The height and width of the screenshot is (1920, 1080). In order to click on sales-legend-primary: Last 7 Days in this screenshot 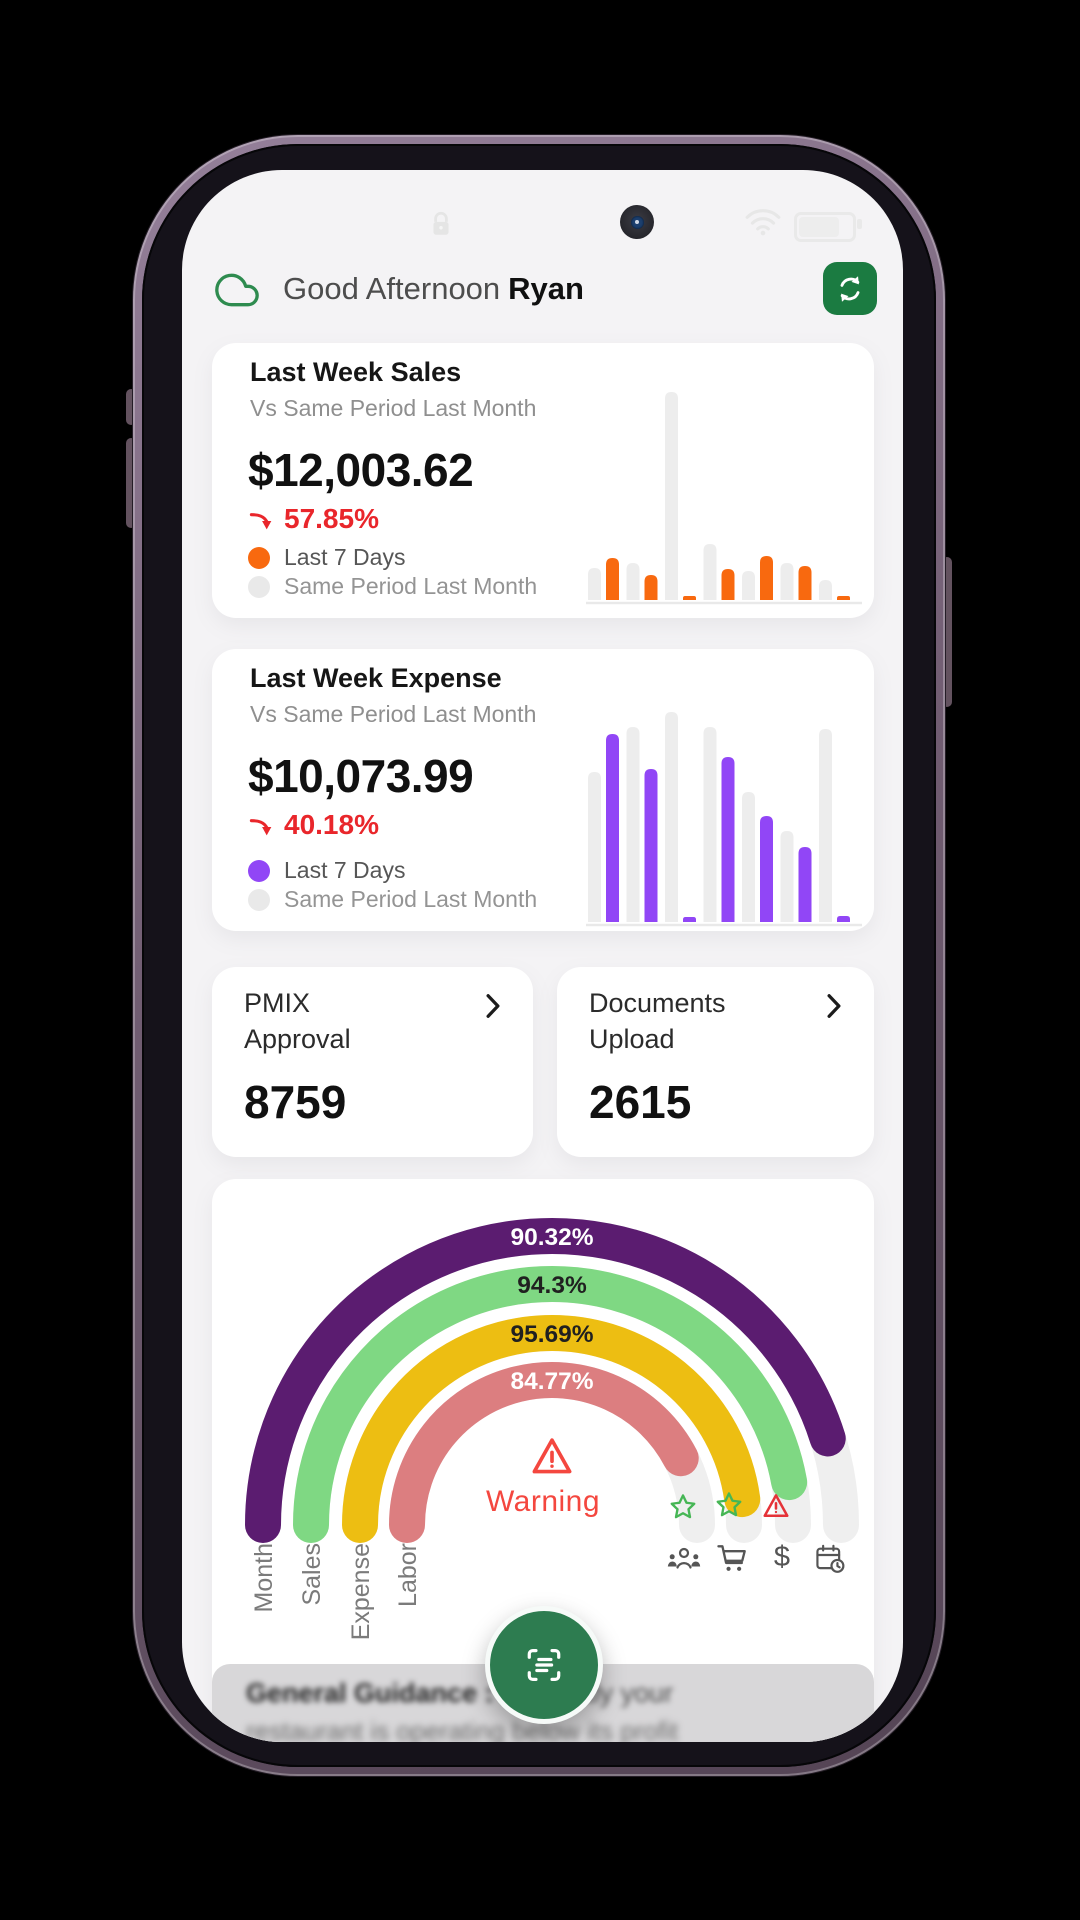, I will do `click(326, 557)`.